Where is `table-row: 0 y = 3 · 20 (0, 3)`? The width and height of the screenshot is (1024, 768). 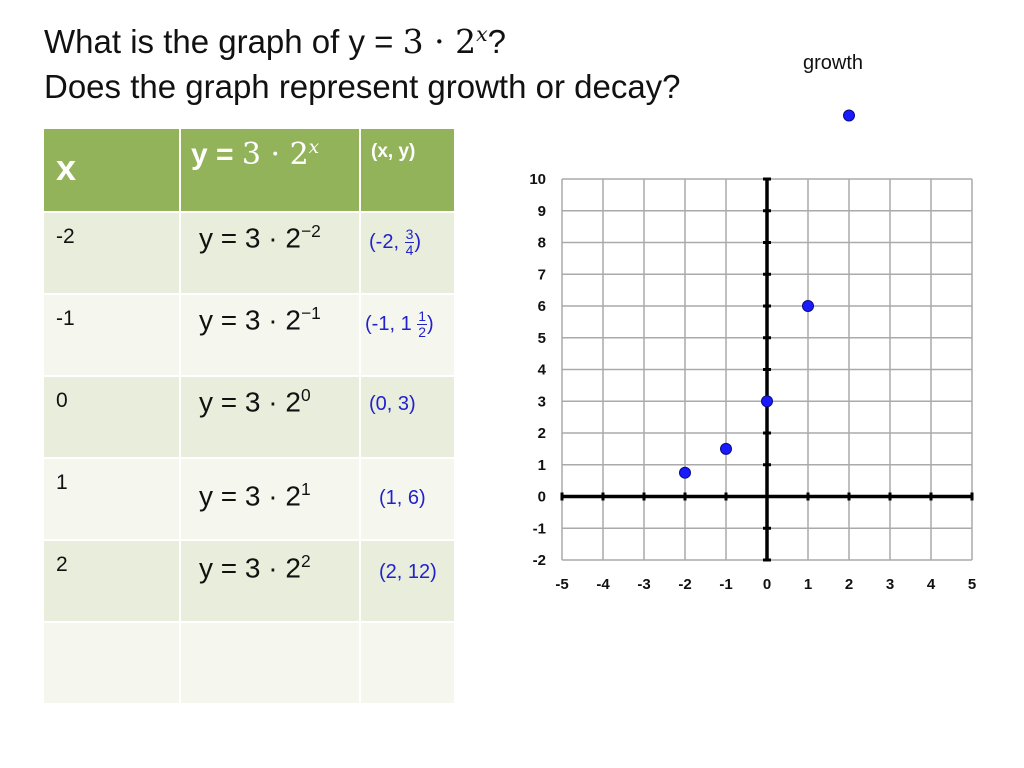 table-row: 0 y = 3 · 20 (0, 3) is located at coordinates (249, 417).